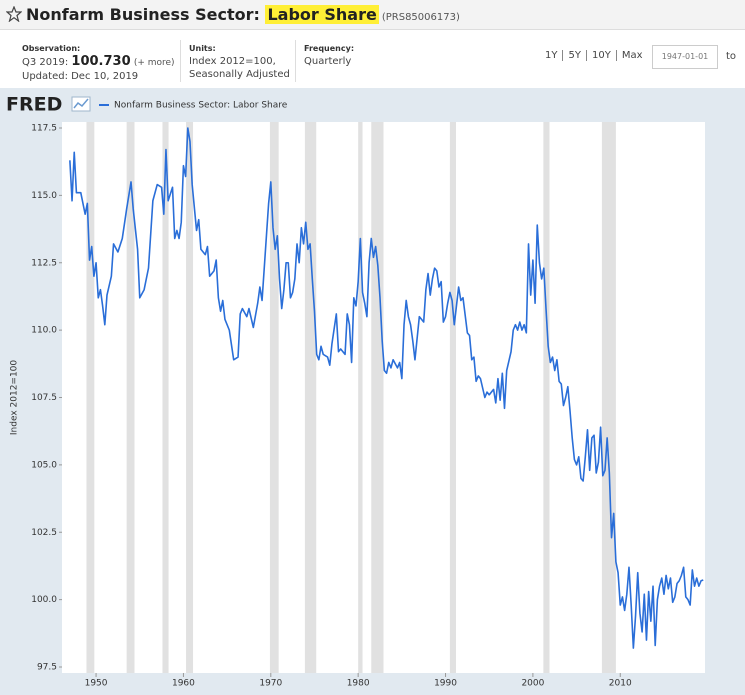 This screenshot has height=695, width=745. I want to click on updated-date: Updated: Dec 10, 2019, so click(80, 76).